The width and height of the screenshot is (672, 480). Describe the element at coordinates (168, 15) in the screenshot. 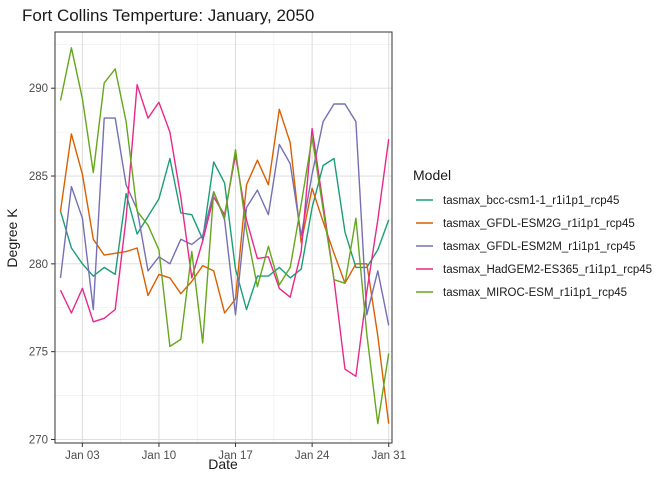

I see `chart-title: Fort Collins Temperture: January, 2050` at that location.